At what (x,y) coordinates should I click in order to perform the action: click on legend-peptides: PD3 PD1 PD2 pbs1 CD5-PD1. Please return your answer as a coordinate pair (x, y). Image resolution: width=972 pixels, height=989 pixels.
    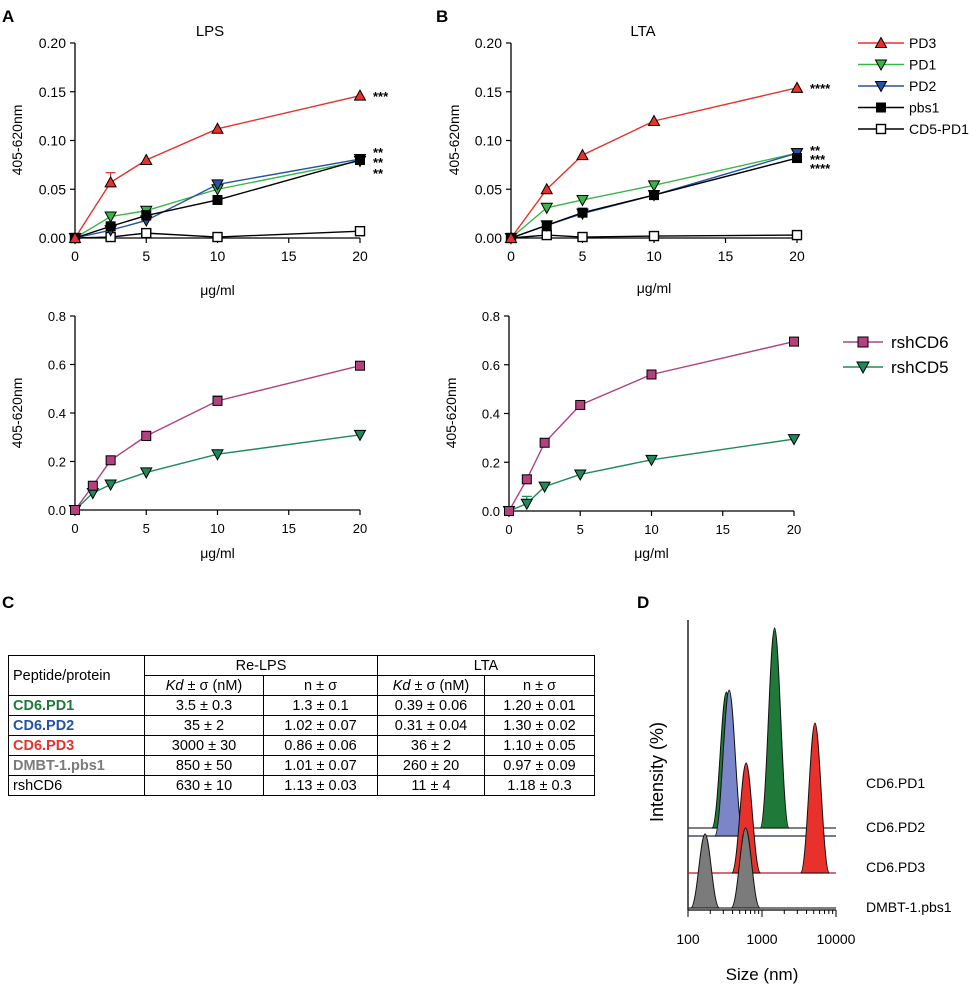
    Looking at the image, I should click on (913, 86).